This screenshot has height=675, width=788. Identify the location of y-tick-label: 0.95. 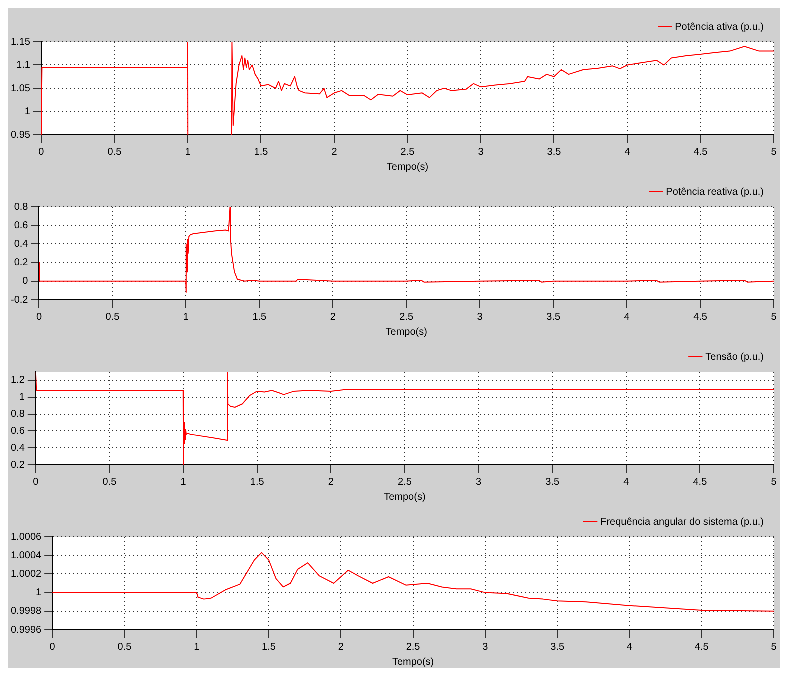
(20, 135).